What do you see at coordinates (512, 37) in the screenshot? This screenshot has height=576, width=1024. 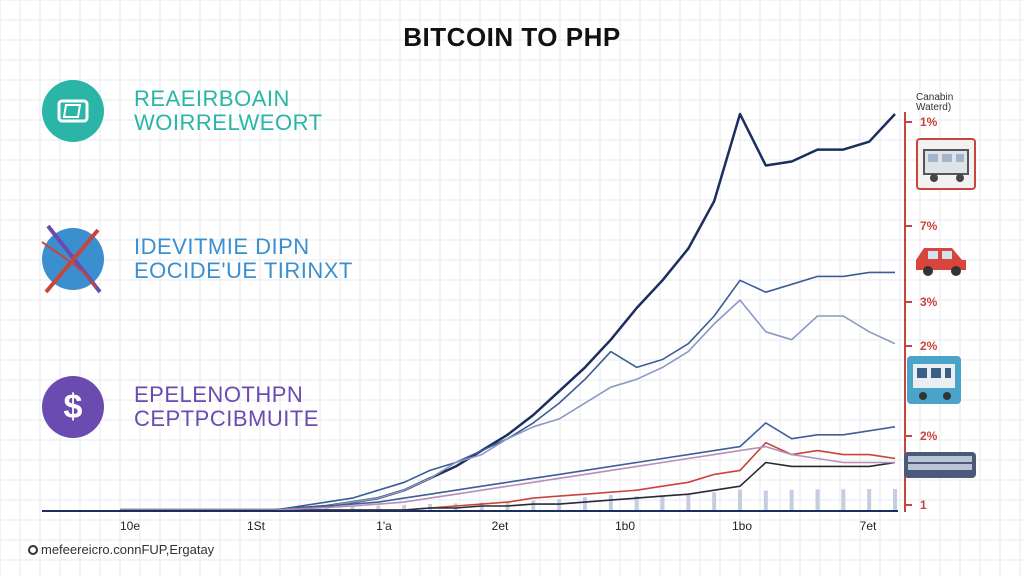 I see `chart-title: BITCOIN TO PHP` at bounding box center [512, 37].